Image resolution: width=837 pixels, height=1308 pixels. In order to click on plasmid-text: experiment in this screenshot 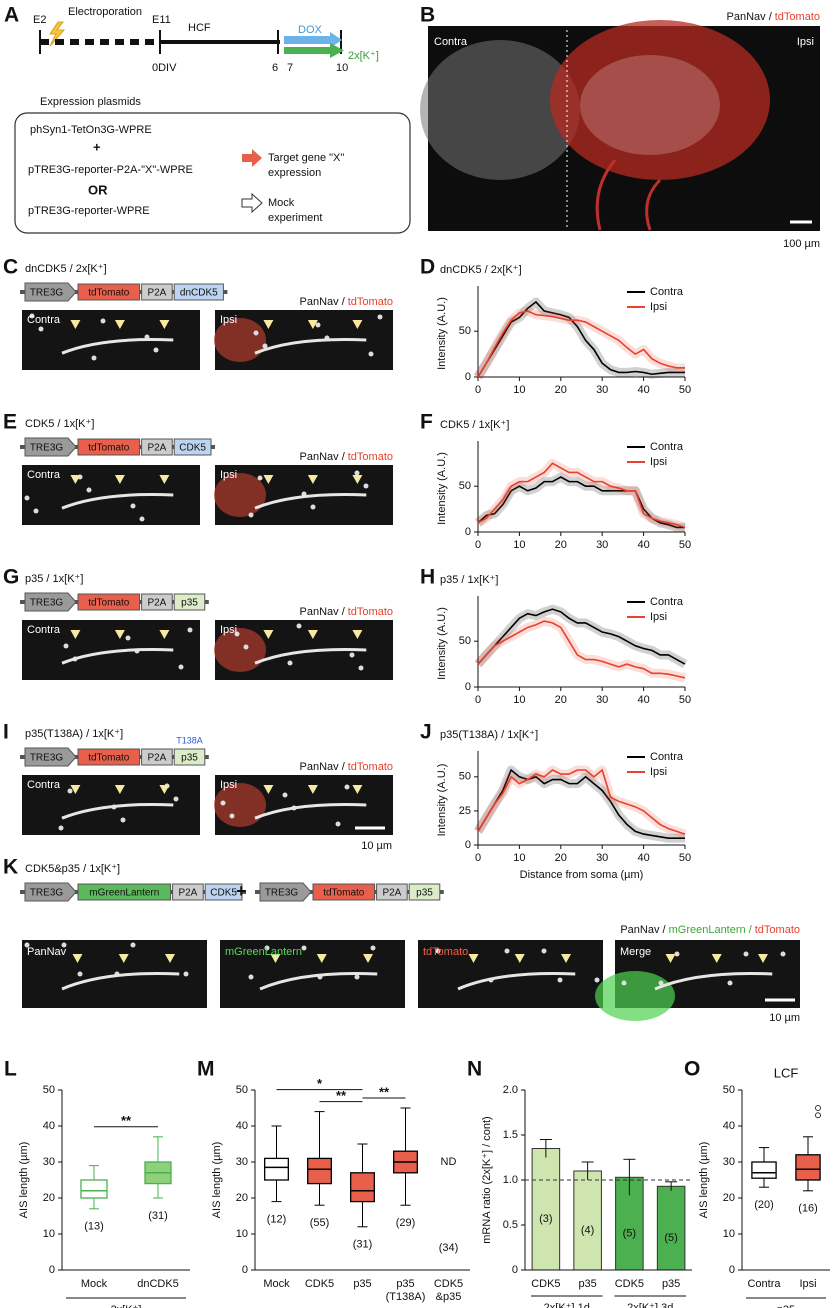, I will do `click(295, 218)`.